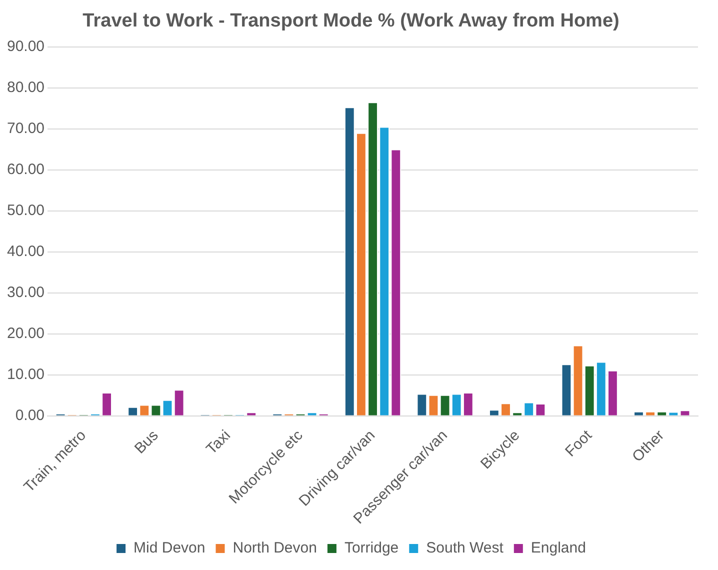  I want to click on x-tick-label: Taxi, so click(218, 442).